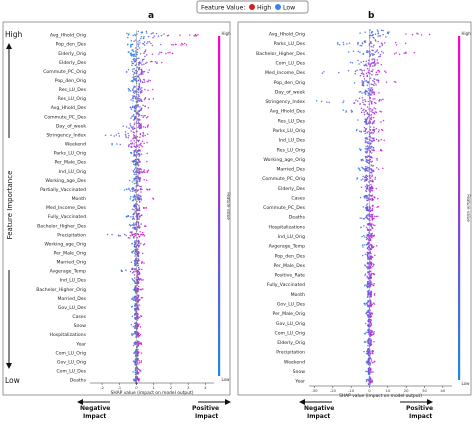  Describe the element at coordinates (442, 390) in the screenshot. I see `x-tick-label: 40` at that location.